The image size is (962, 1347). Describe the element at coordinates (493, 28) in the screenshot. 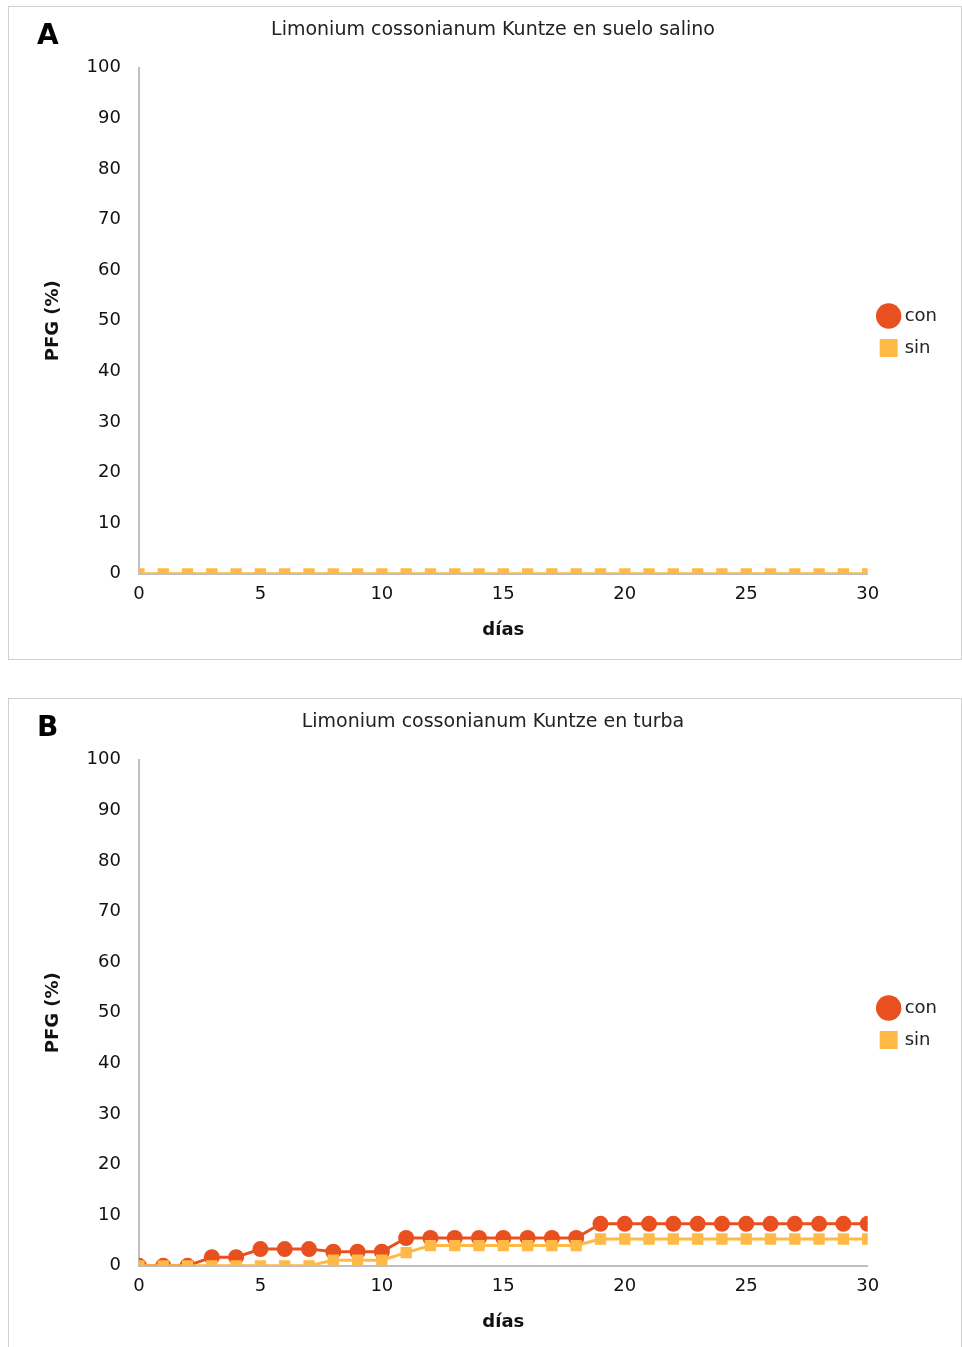

I see `chart-title: Limonium cossonianum Kuntze en suelo salino` at that location.